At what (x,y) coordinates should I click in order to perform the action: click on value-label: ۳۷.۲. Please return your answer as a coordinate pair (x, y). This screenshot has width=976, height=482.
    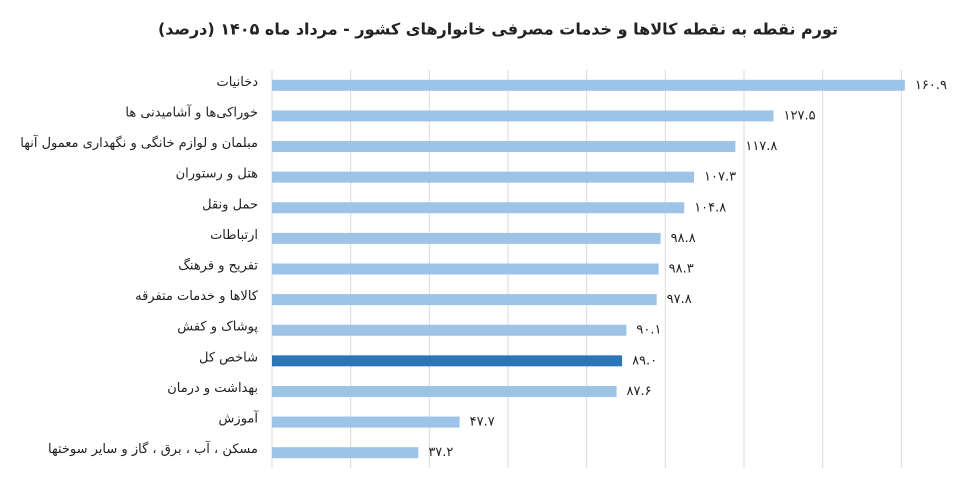
    Looking at the image, I should click on (440, 452).